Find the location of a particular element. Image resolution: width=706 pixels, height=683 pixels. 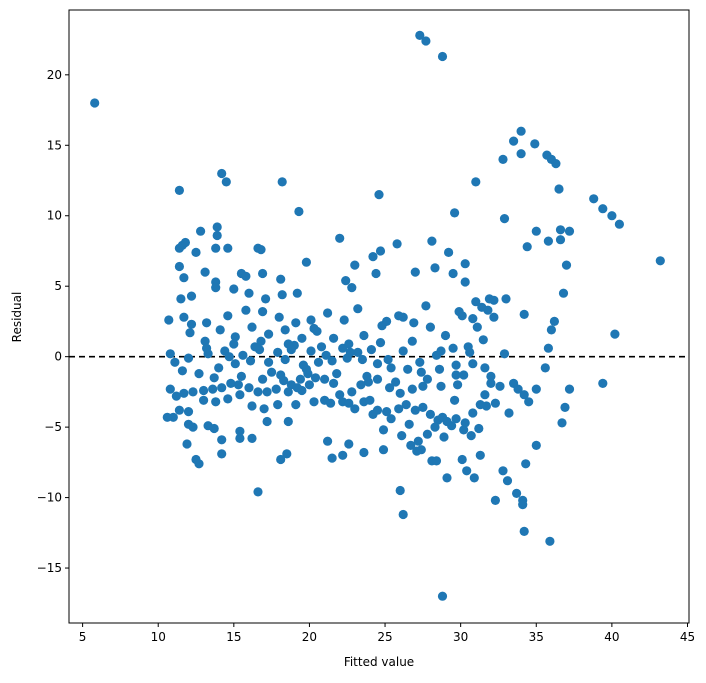

x-tick-label: 30 is located at coordinates (460, 637).